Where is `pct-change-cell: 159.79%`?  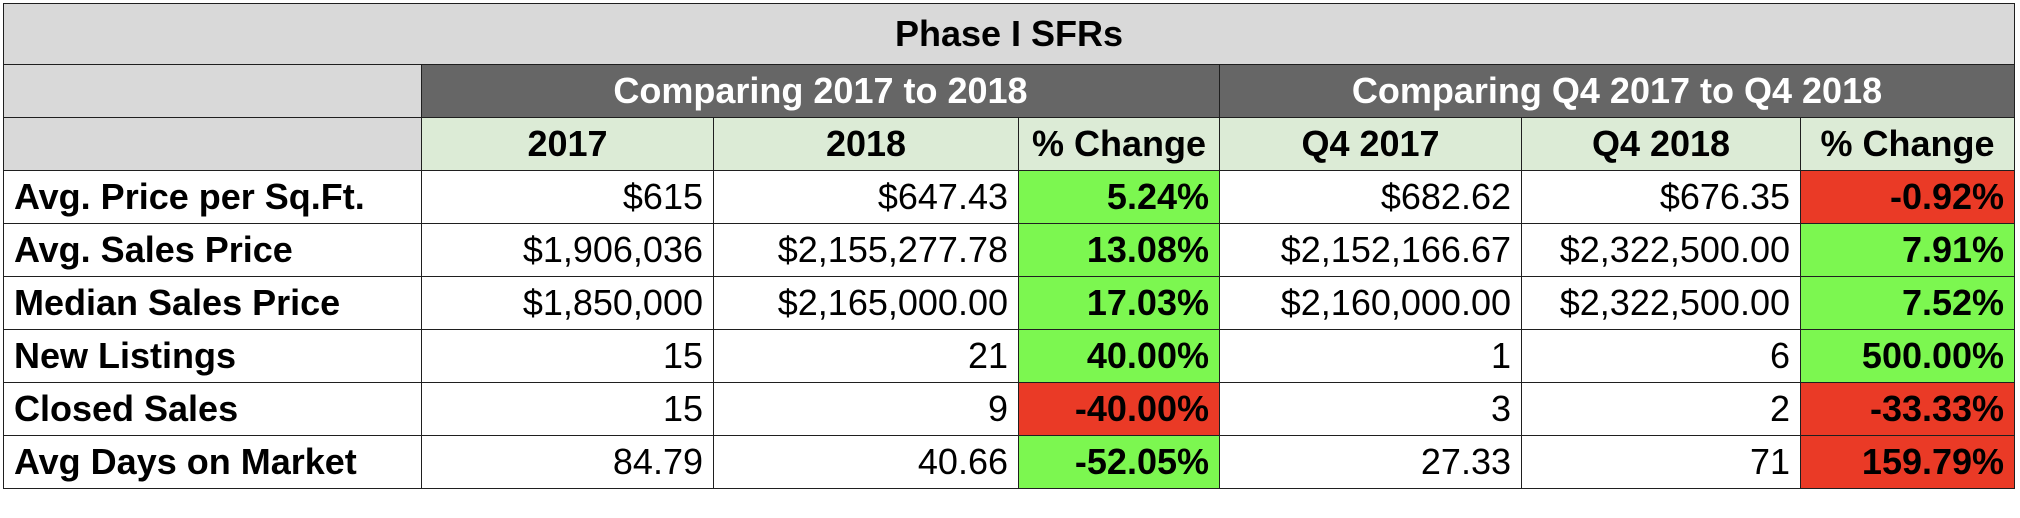
pct-change-cell: 159.79% is located at coordinates (1907, 462).